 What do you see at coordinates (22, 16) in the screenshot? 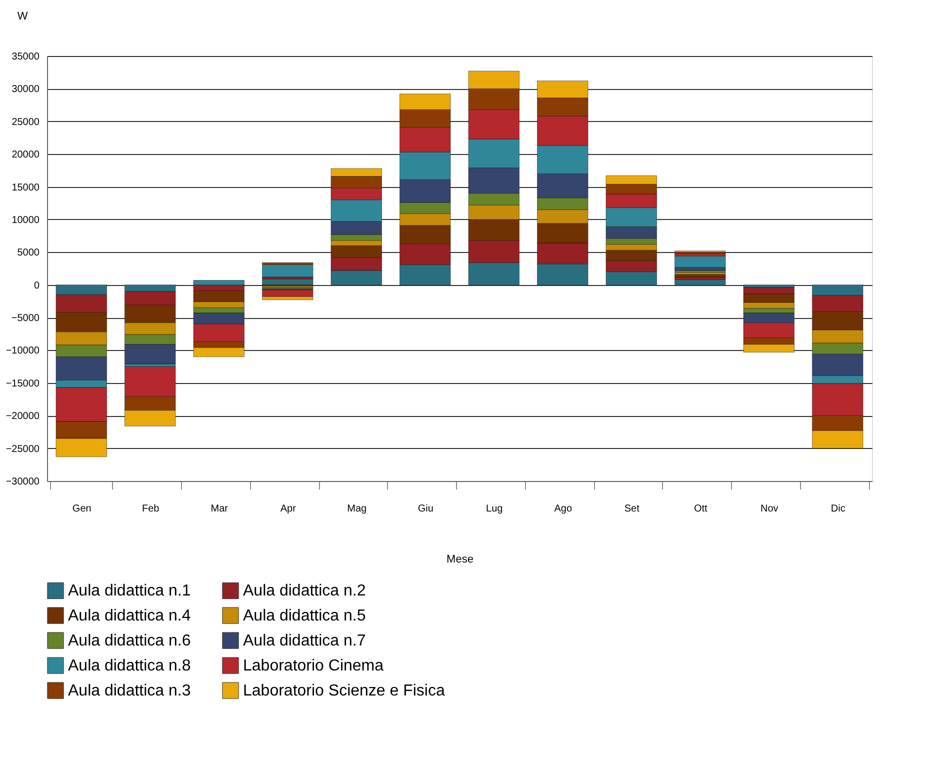
I see `y-axis-title: W` at bounding box center [22, 16].